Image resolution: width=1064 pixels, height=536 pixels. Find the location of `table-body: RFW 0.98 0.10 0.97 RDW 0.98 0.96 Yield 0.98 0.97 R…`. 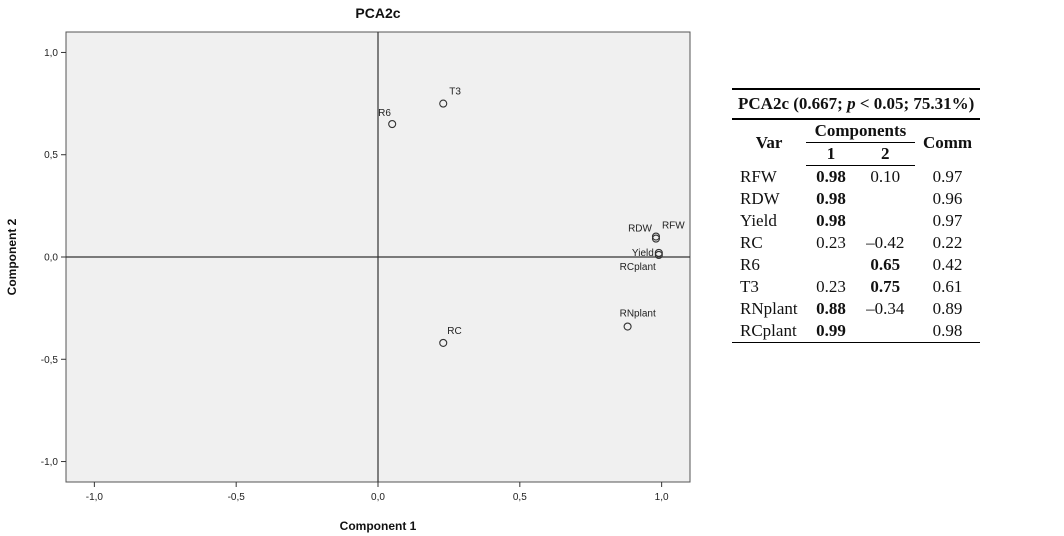

table-body: RFW 0.98 0.10 0.97 RDW 0.98 0.96 Yield 0.98 0.97 R… is located at coordinates (856, 254).